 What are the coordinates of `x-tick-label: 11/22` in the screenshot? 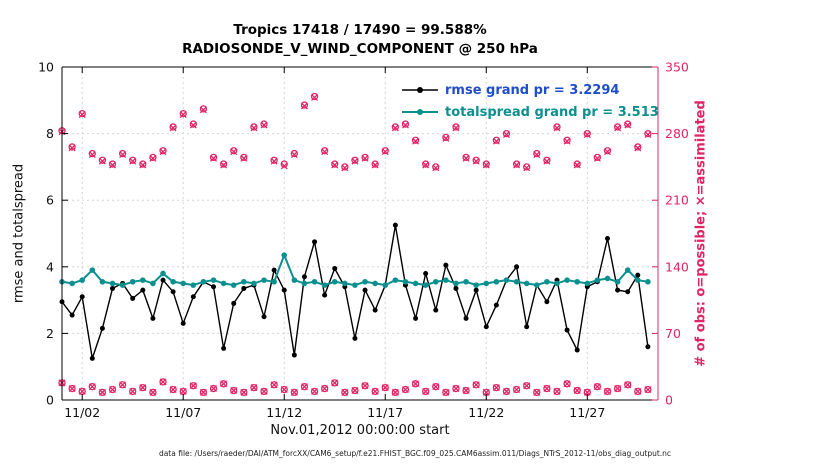 It's located at (486, 412).